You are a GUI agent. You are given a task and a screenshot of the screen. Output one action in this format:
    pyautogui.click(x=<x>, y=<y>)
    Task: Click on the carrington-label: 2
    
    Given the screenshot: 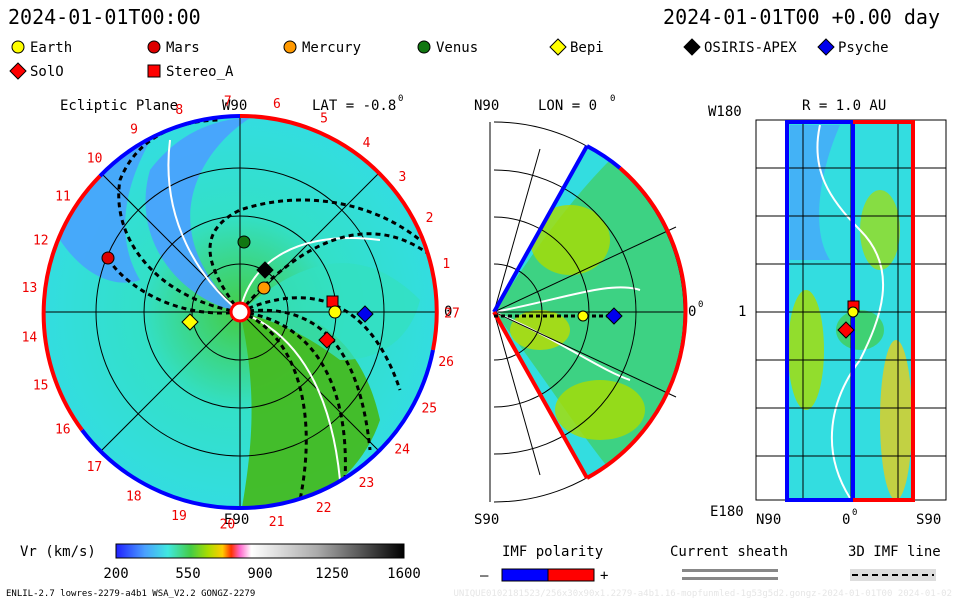 What is the action you would take?
    pyautogui.click(x=430, y=218)
    